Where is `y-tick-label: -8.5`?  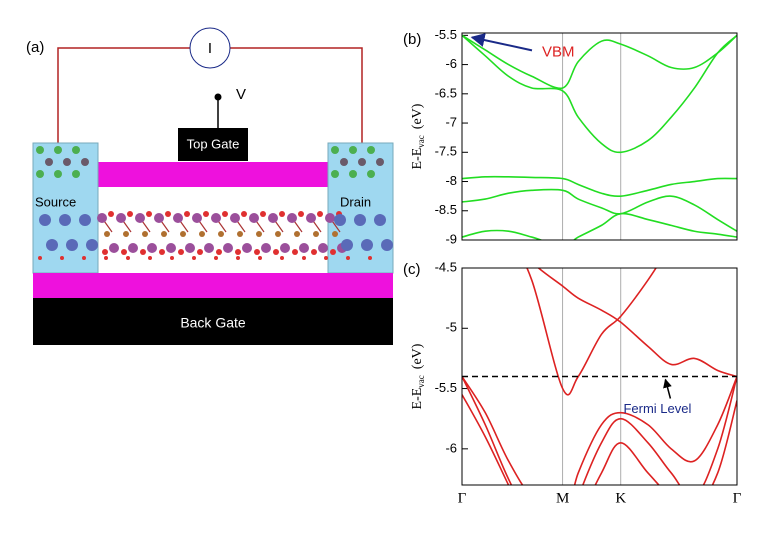
y-tick-label: -8.5 is located at coordinates (446, 209).